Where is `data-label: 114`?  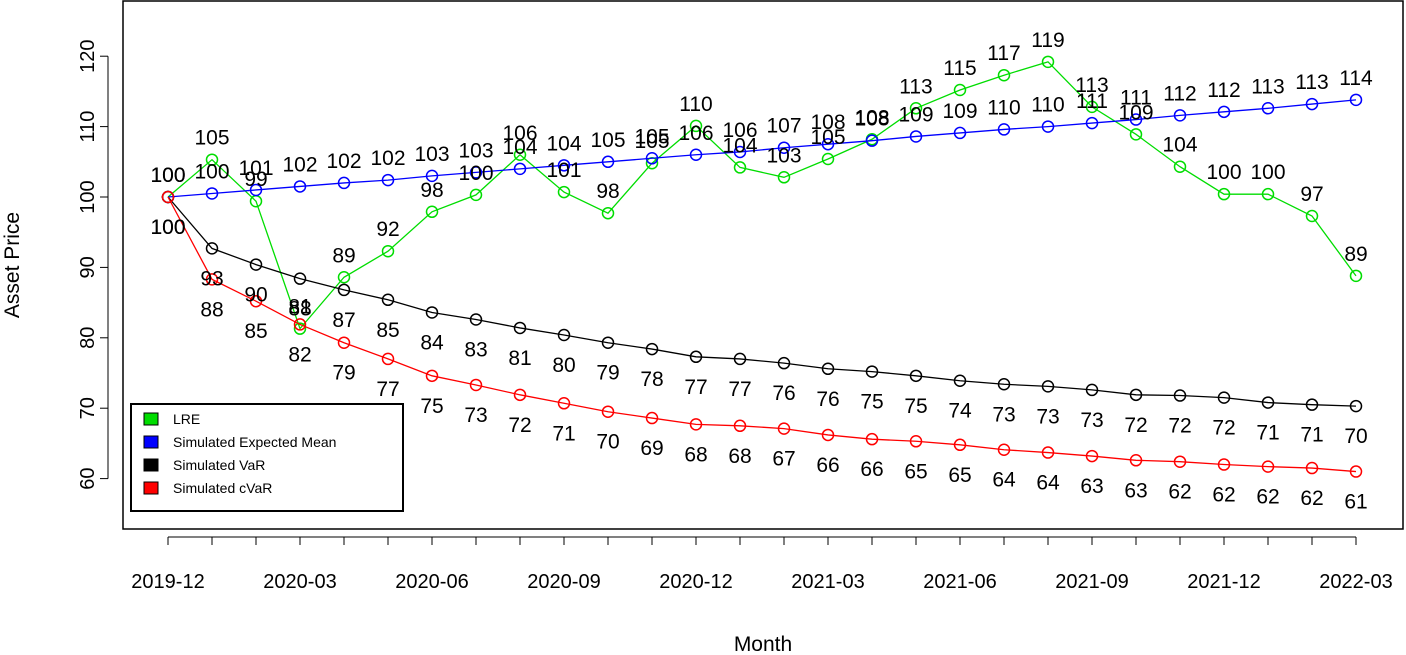 data-label: 114 is located at coordinates (1356, 78).